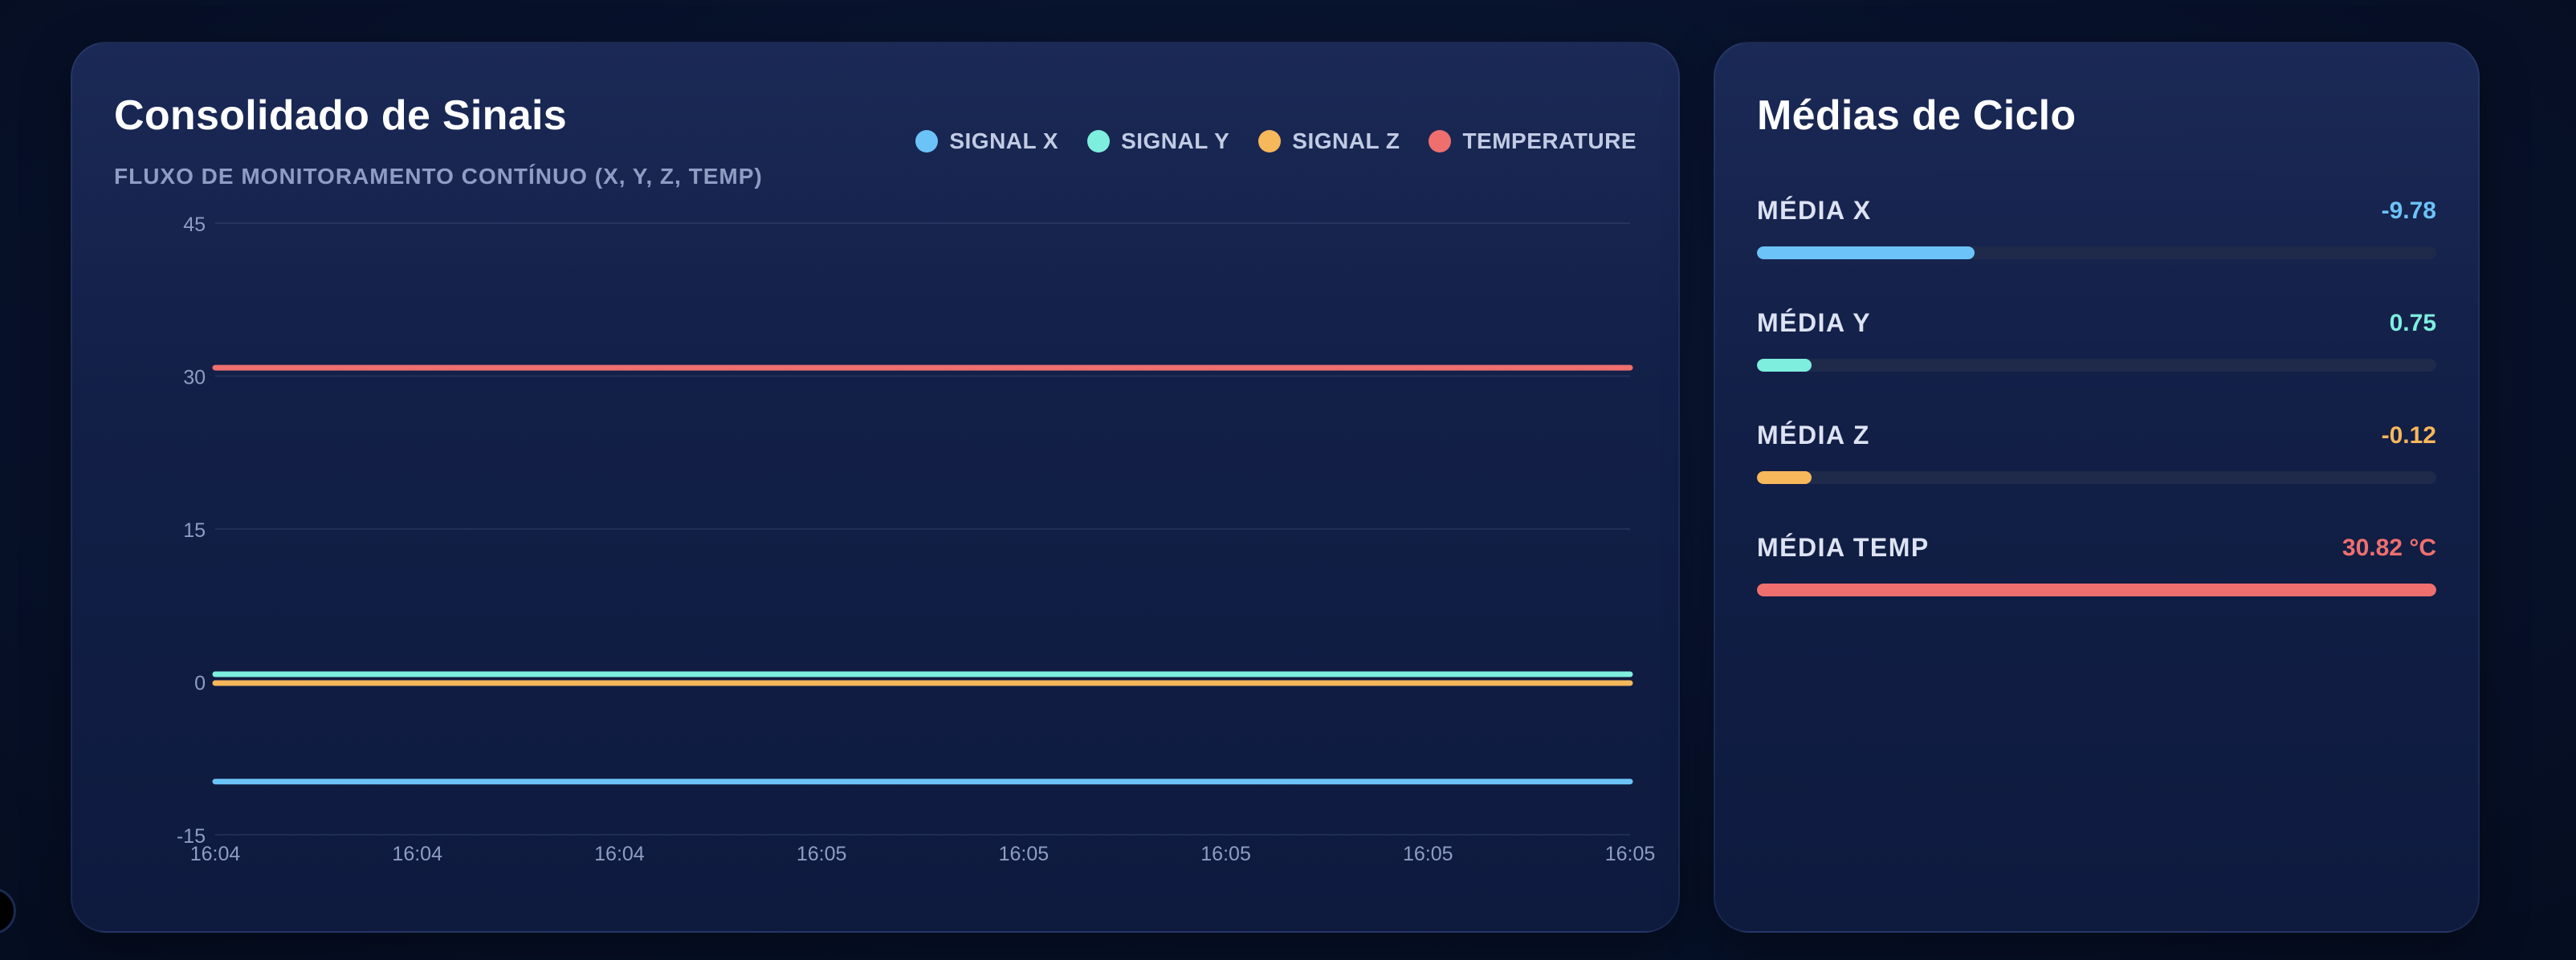 The height and width of the screenshot is (960, 2576). What do you see at coordinates (1814, 435) in the screenshot?
I see `average-label: MÉDIA Z` at bounding box center [1814, 435].